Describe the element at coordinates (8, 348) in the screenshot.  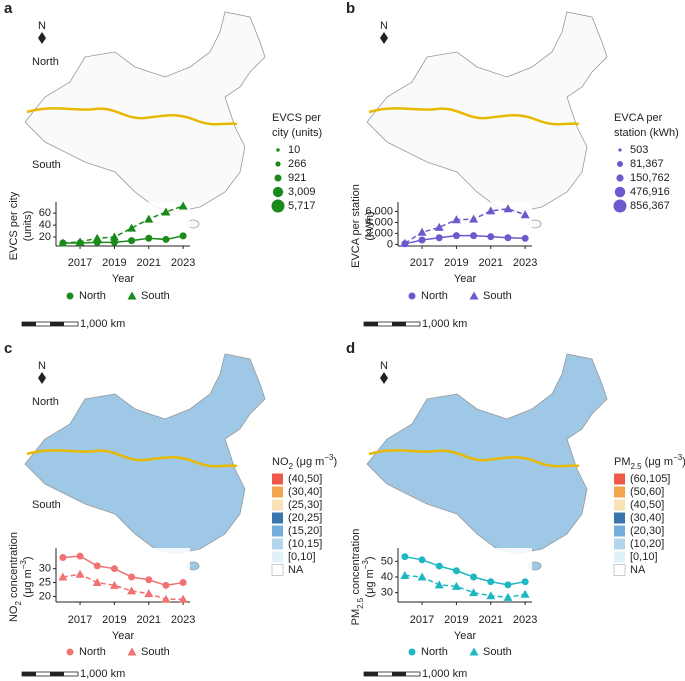
I see `panel-label: c` at that location.